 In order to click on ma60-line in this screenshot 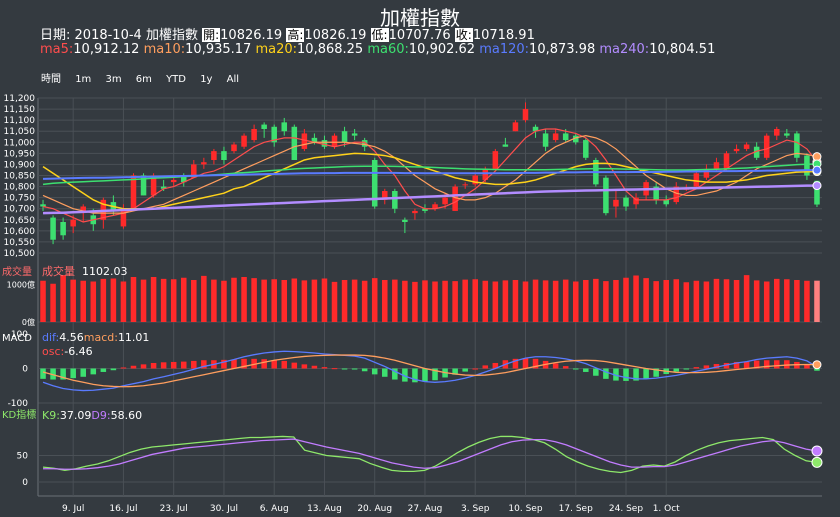, I will do `click(429, 174)`.